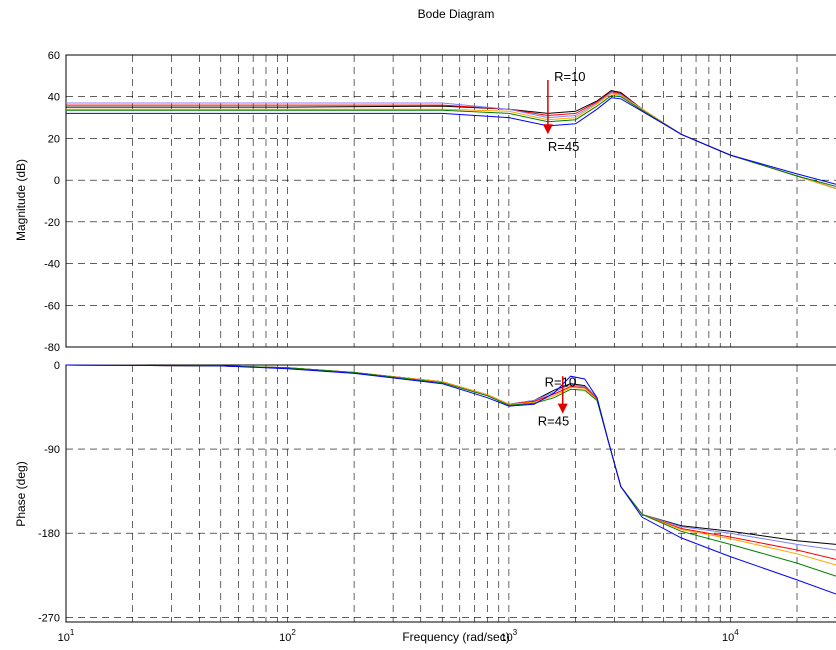 This screenshot has height=650, width=836. What do you see at coordinates (451, 141) in the screenshot?
I see `series-line` at bounding box center [451, 141].